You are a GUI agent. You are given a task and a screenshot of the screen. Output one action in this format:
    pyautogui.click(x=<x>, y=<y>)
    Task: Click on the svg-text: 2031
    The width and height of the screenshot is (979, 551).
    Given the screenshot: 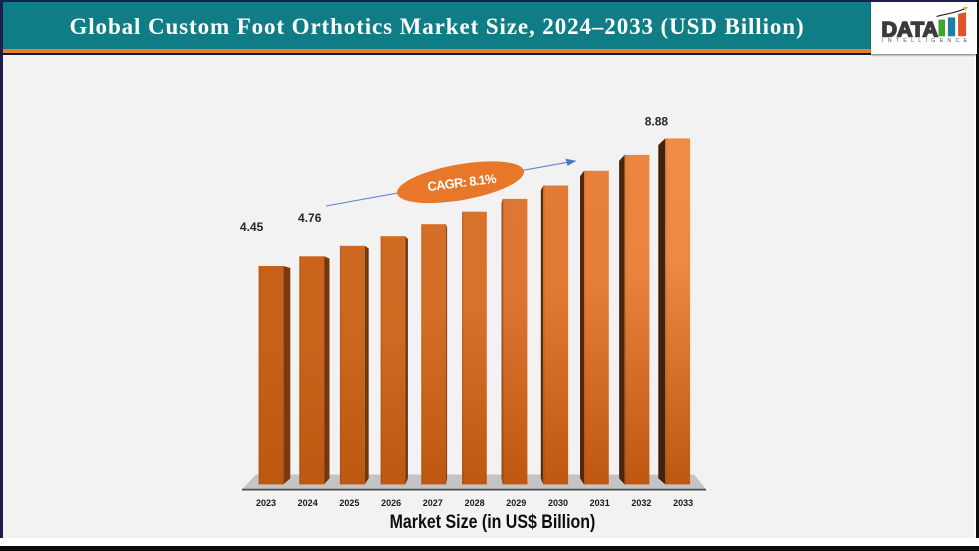 What is the action you would take?
    pyautogui.click(x=600, y=503)
    